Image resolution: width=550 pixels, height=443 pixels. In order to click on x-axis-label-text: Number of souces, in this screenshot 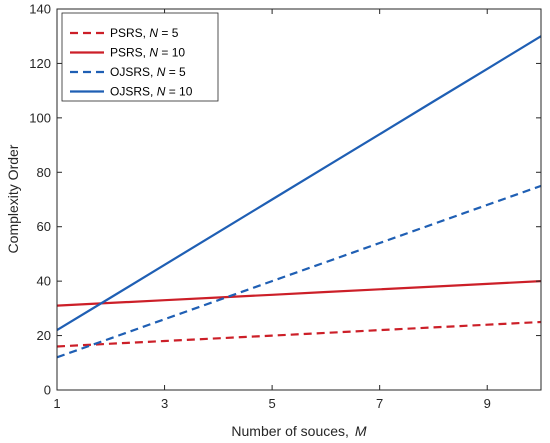, I will do `click(290, 431)`.